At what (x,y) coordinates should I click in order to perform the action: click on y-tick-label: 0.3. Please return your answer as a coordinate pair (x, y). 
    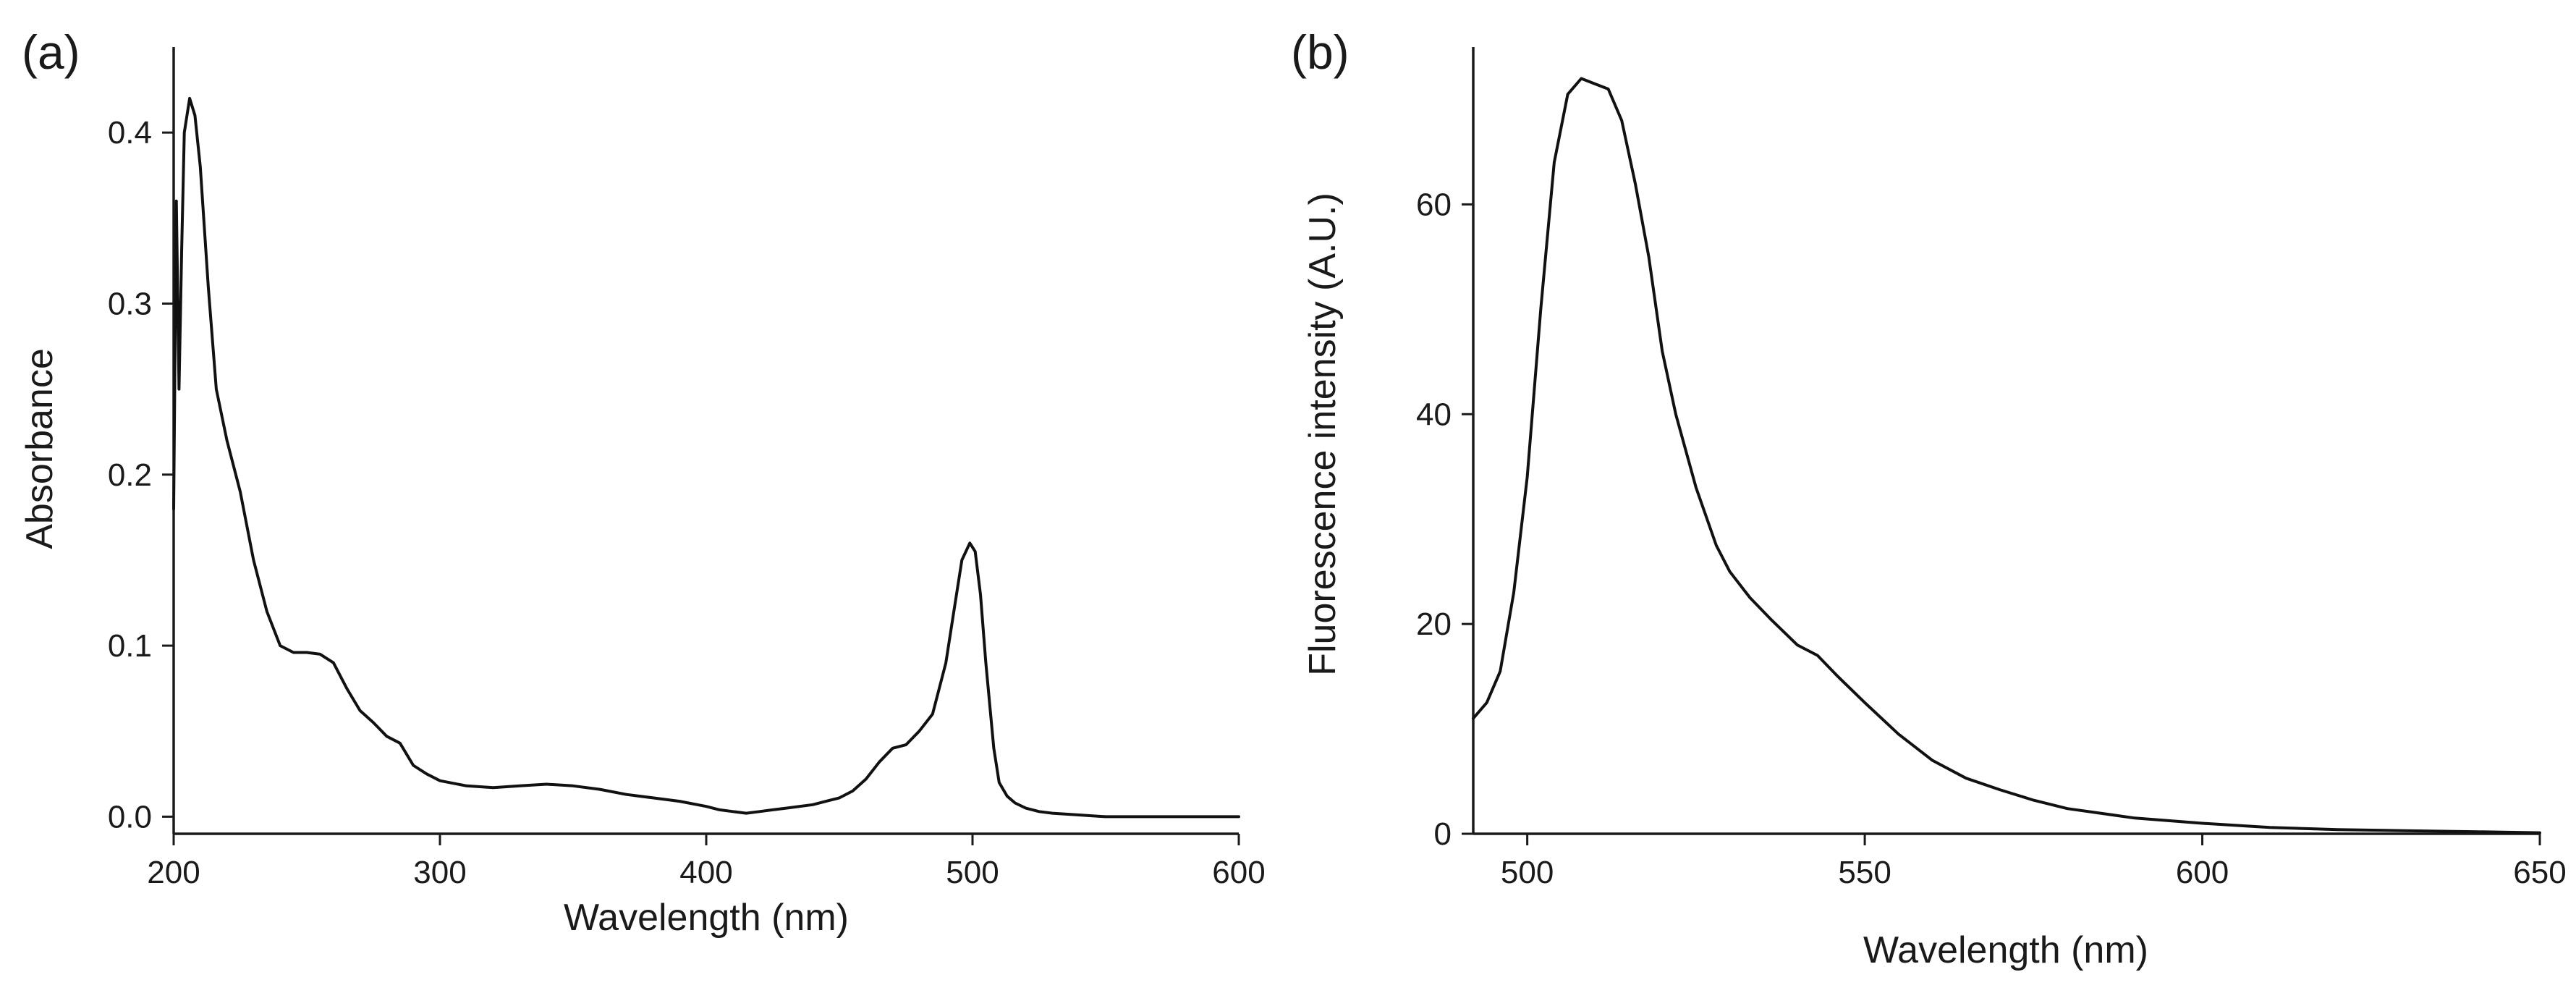
    Looking at the image, I should click on (130, 303).